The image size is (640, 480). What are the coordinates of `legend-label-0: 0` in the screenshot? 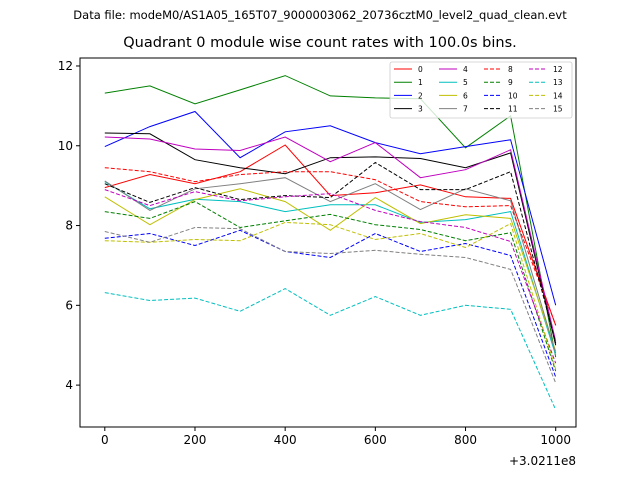 It's located at (420, 69).